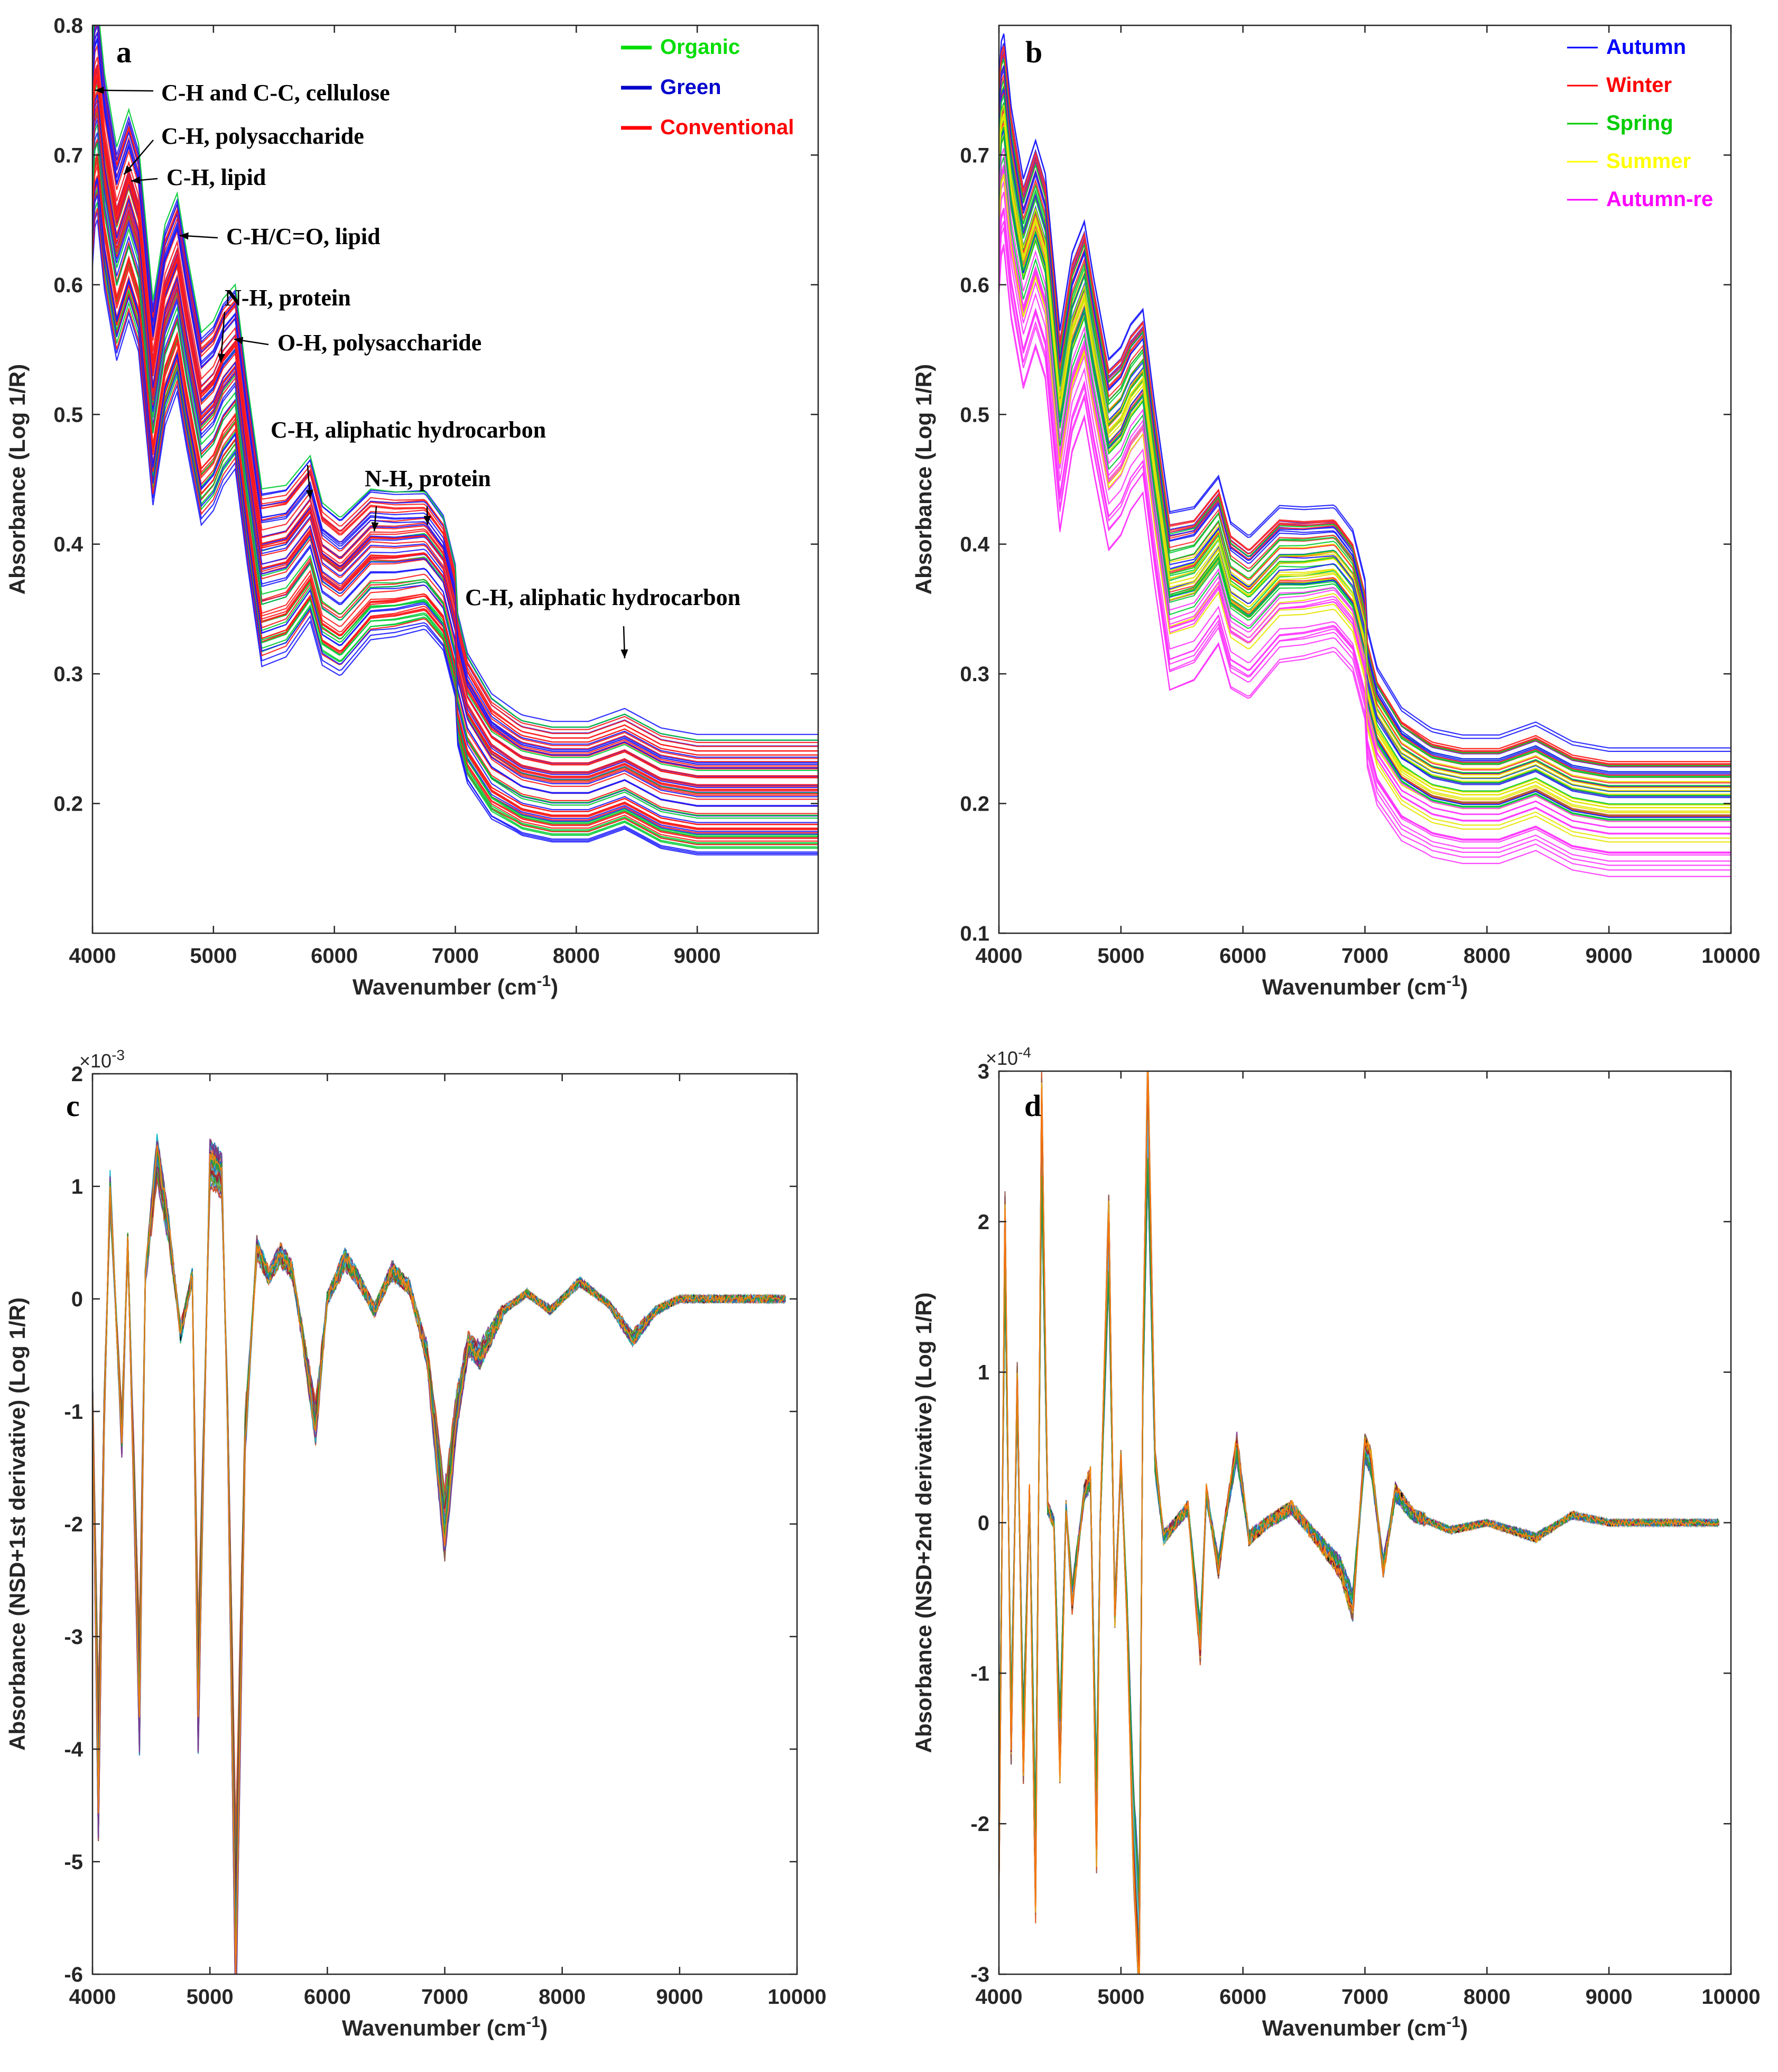  Describe the element at coordinates (68, 285) in the screenshot. I see `y-tick-label: 0.6` at that location.